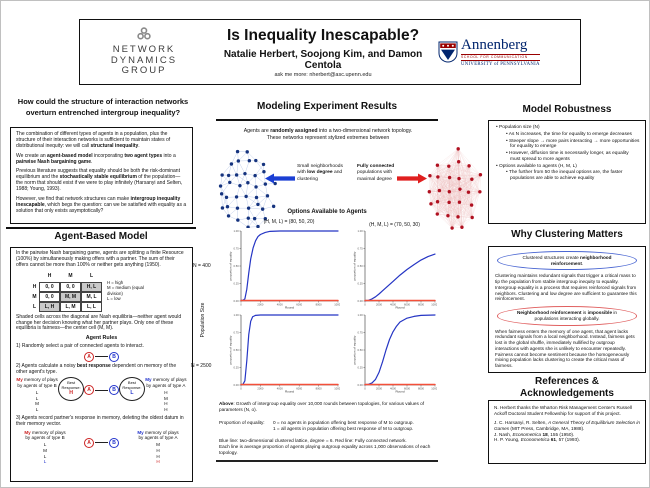  Describe the element at coordinates (500, 57) in the screenshot. I see `annenberg-school-line: SCHOOL FOR COMMUNICATION` at that location.